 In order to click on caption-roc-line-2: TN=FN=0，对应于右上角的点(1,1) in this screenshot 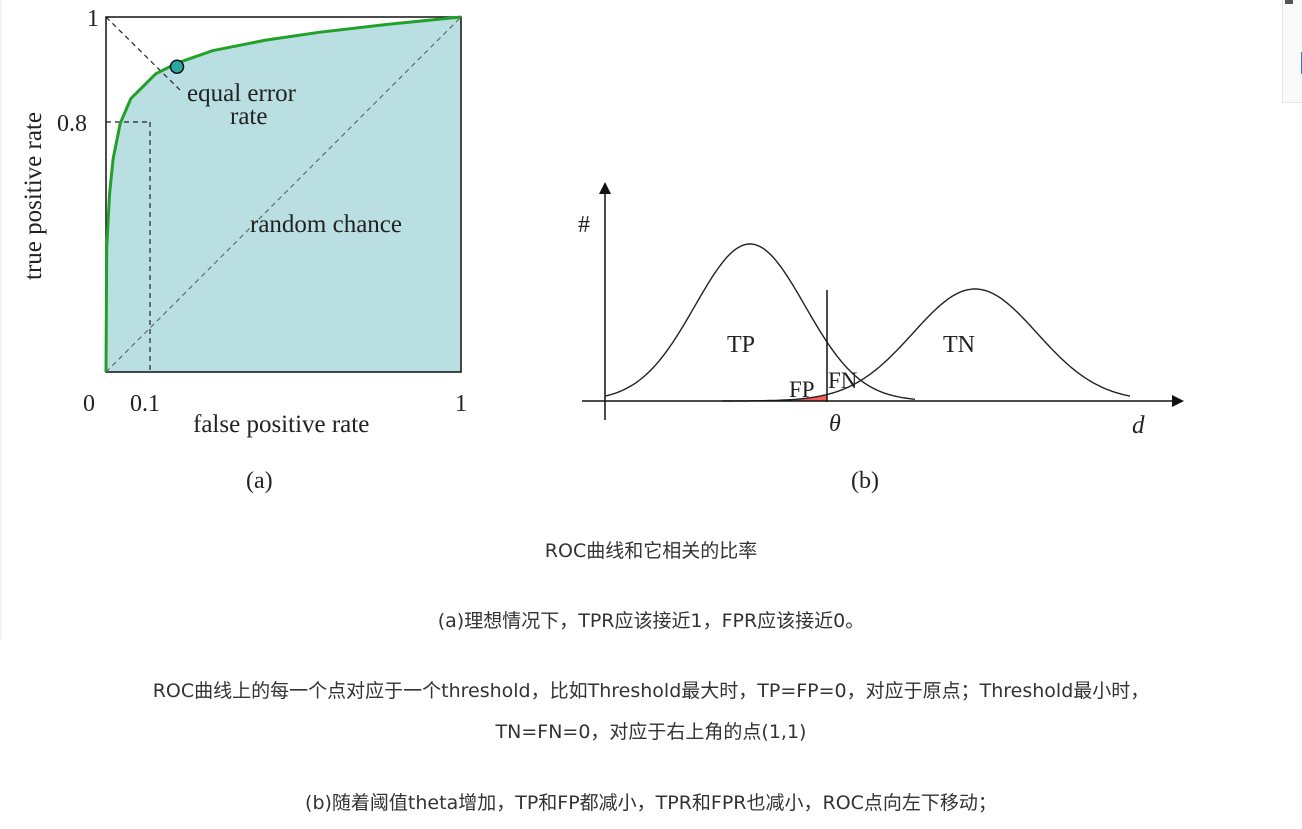, I will do `click(651, 732)`.